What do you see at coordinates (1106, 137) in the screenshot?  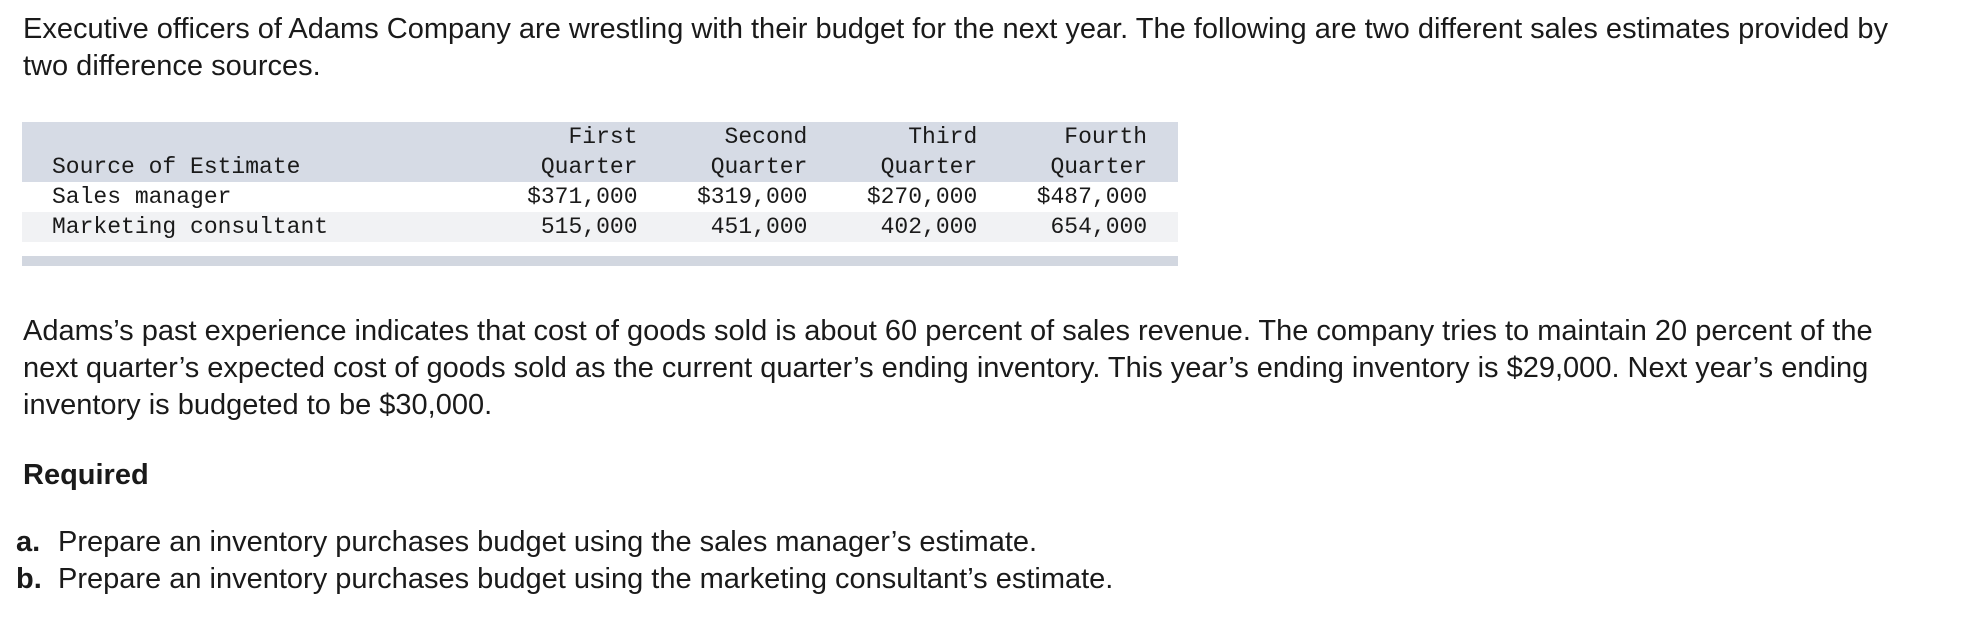 I see `header-fourth: Fourth` at bounding box center [1106, 137].